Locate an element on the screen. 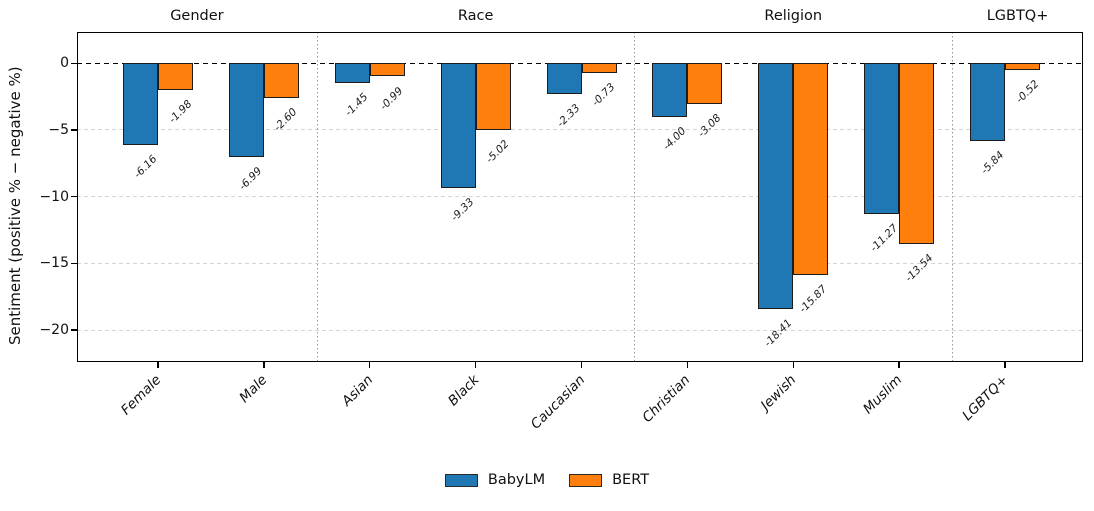 Image resolution: width=1094 pixels, height=511 pixels. x-tick-label-jewish: Jewish is located at coordinates (779, 393).